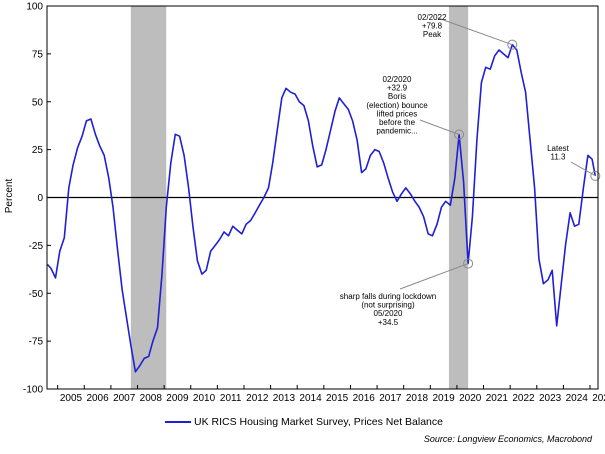 Image resolution: width=605 pixels, height=454 pixels. Describe the element at coordinates (439, 127) in the screenshot. I see `annotation-leader-boris-bounce` at that location.